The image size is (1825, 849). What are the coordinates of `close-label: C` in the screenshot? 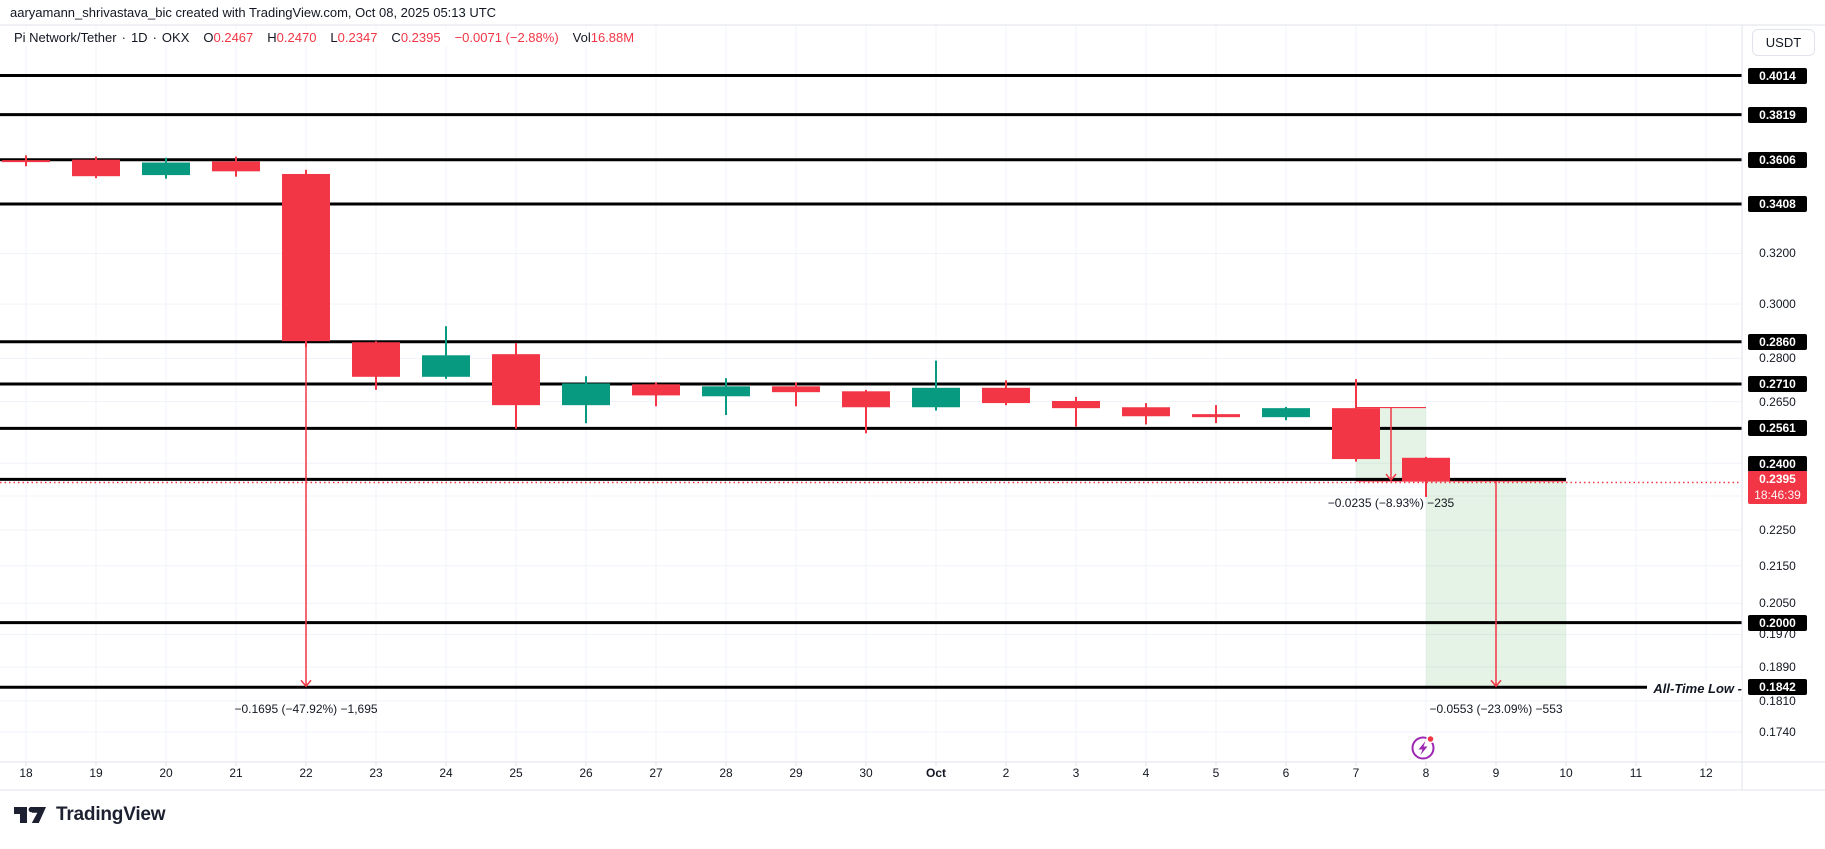 It's located at (396, 37).